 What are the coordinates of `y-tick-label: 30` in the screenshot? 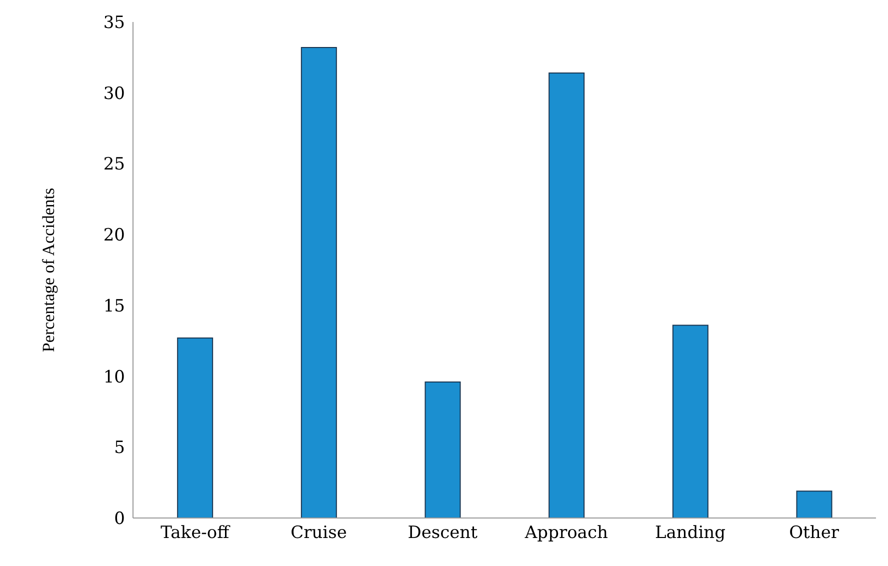 It's located at (114, 94).